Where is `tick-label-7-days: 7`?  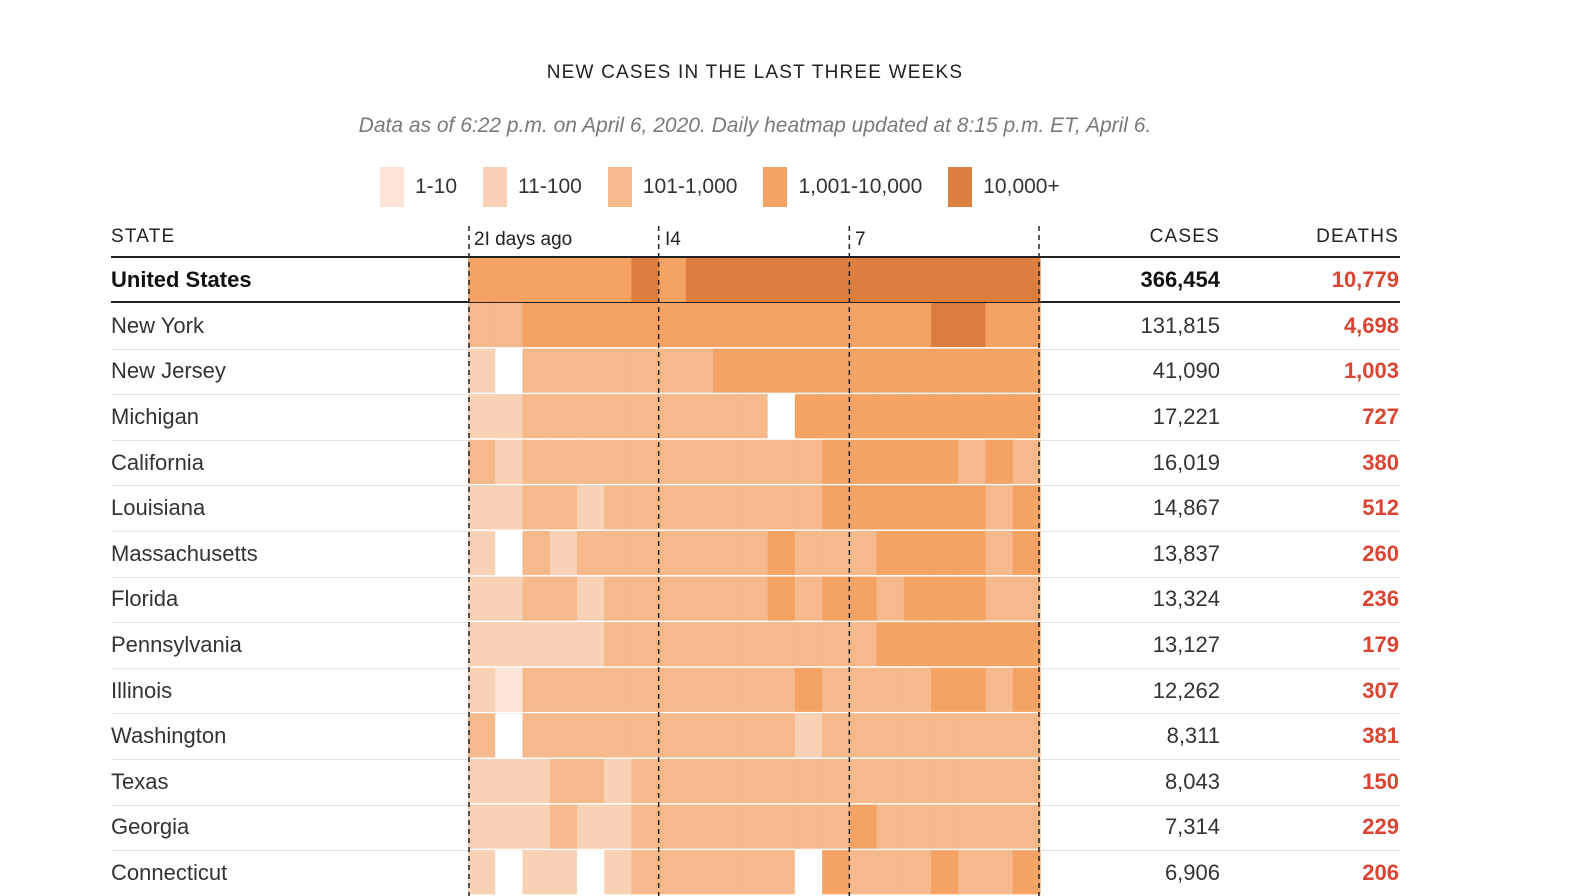
tick-label-7-days: 7 is located at coordinates (860, 239).